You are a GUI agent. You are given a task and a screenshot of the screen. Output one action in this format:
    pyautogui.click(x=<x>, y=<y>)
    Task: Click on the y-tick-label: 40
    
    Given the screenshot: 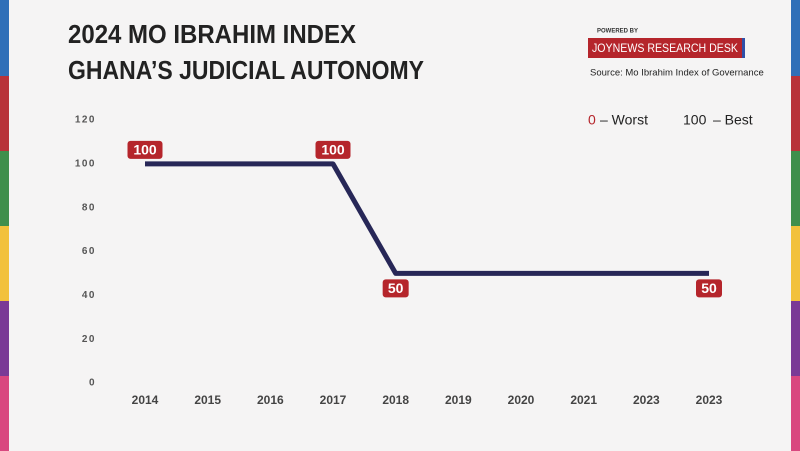 What is the action you would take?
    pyautogui.click(x=89, y=295)
    